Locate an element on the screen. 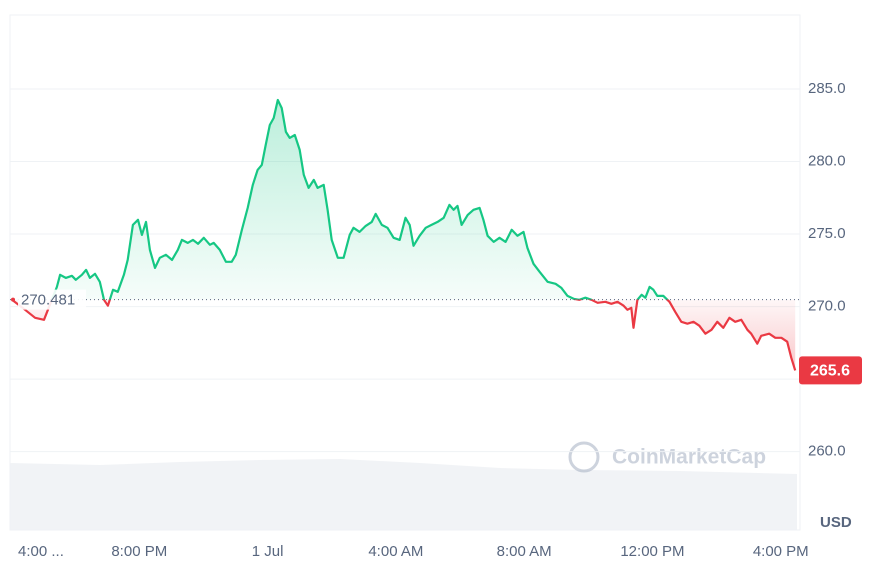  reference-label: 270.481 is located at coordinates (48, 300).